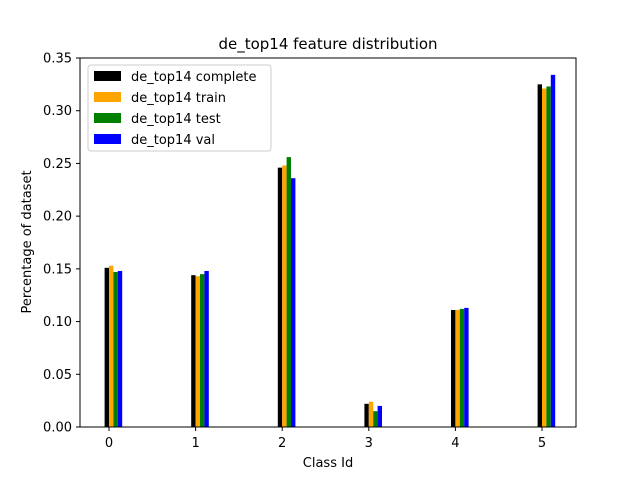 The height and width of the screenshot is (480, 640). Describe the element at coordinates (57, 59) in the screenshot. I see `y-tick-label: 0.35` at that location.